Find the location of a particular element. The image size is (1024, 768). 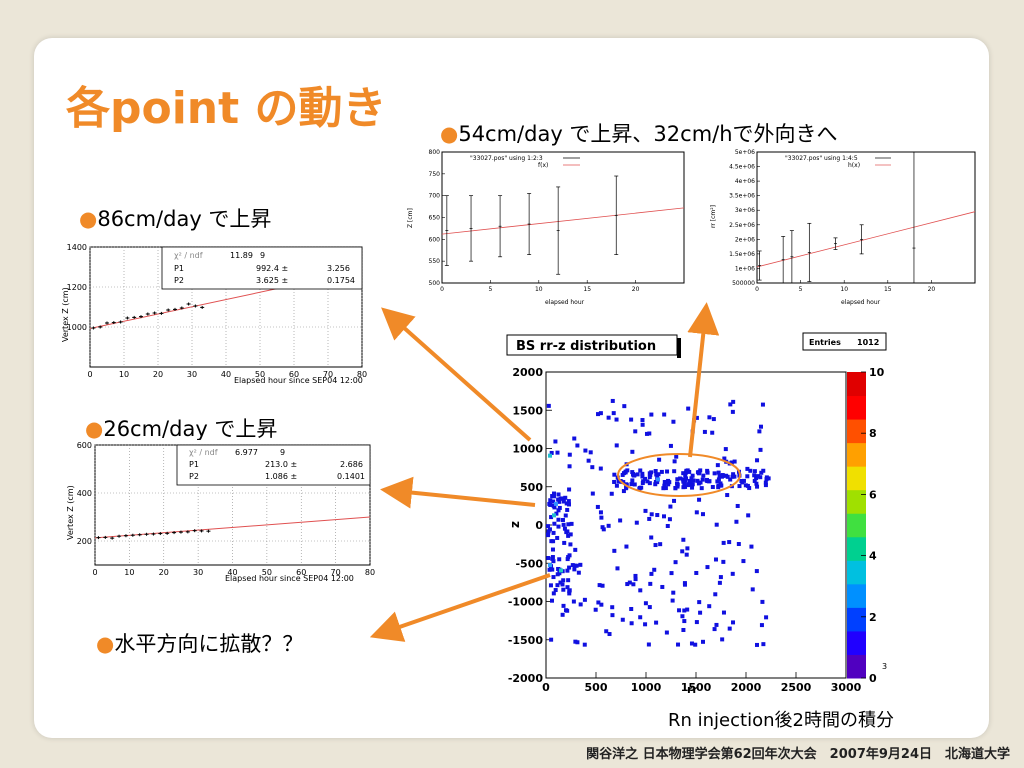

y-tick-label: 1.5e+06 is located at coordinates (742, 254).